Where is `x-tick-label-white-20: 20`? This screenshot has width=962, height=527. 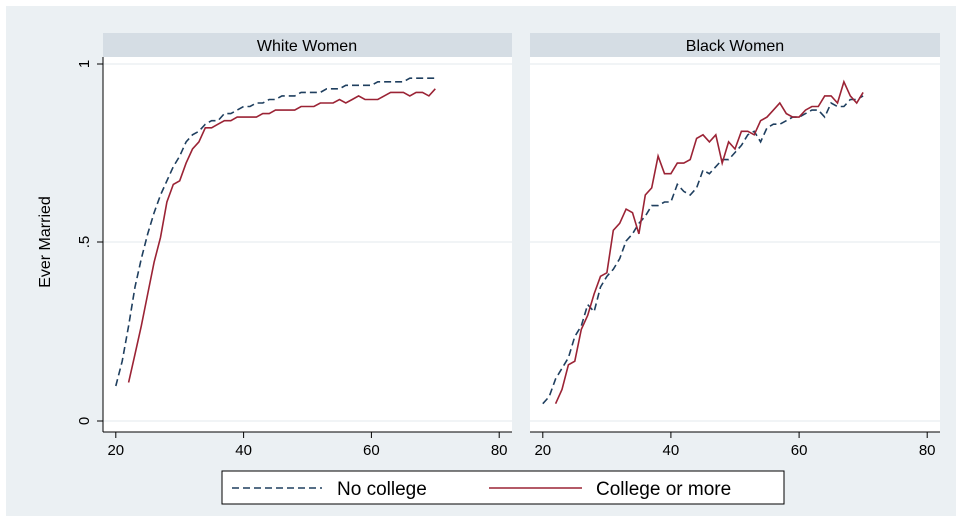 x-tick-label-white-20: 20 is located at coordinates (115, 450).